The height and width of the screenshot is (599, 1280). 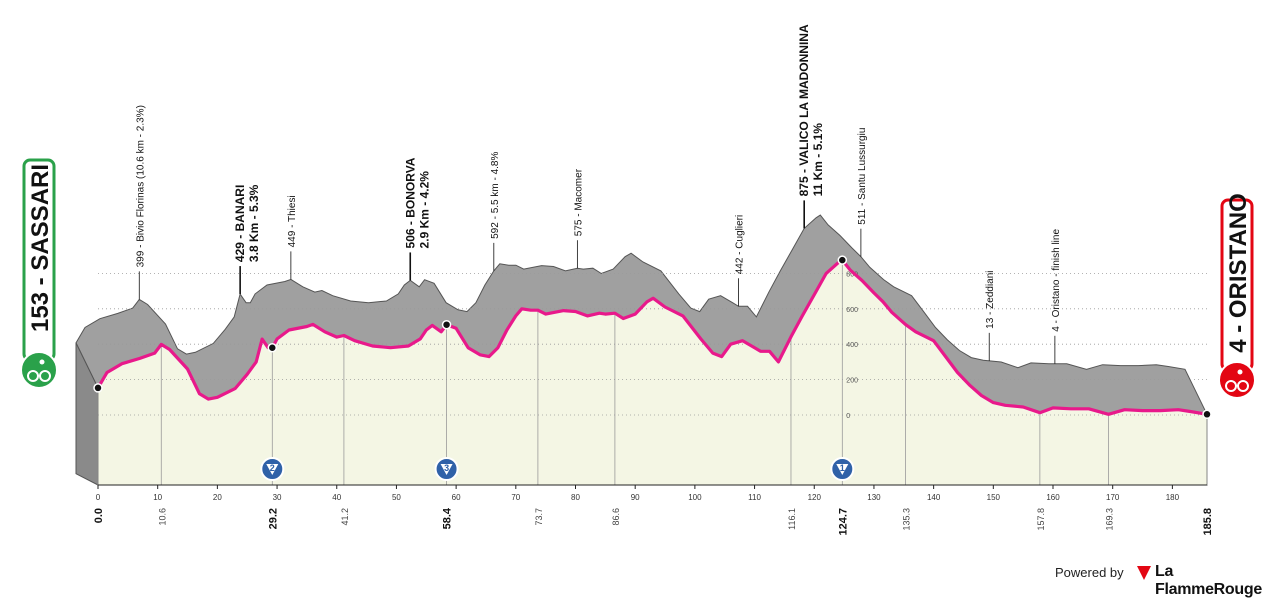 What do you see at coordinates (277, 497) in the screenshot?
I see `km-tick-label: 30` at bounding box center [277, 497].